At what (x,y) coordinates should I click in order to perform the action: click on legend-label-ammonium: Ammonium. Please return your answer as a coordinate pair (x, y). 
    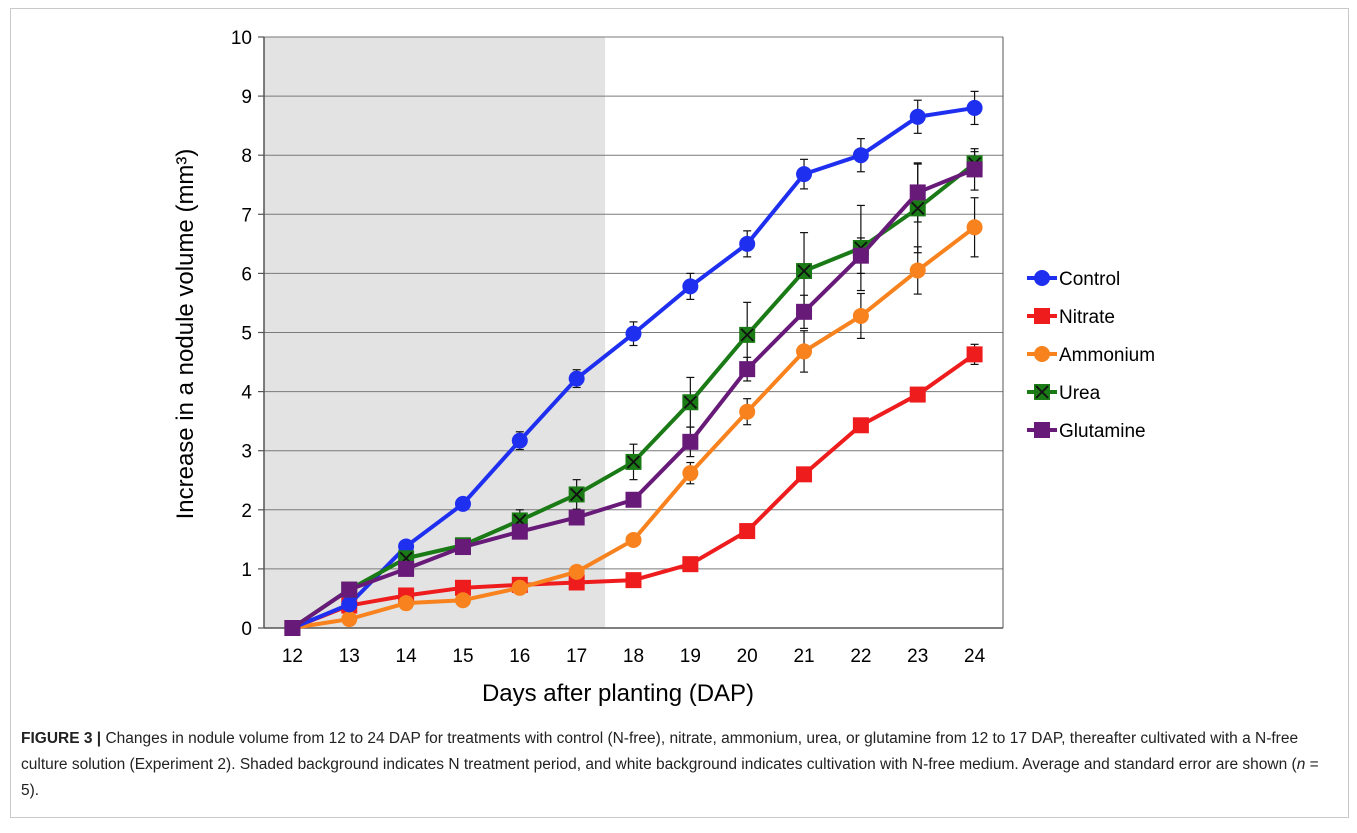
    Looking at the image, I should click on (1107, 355).